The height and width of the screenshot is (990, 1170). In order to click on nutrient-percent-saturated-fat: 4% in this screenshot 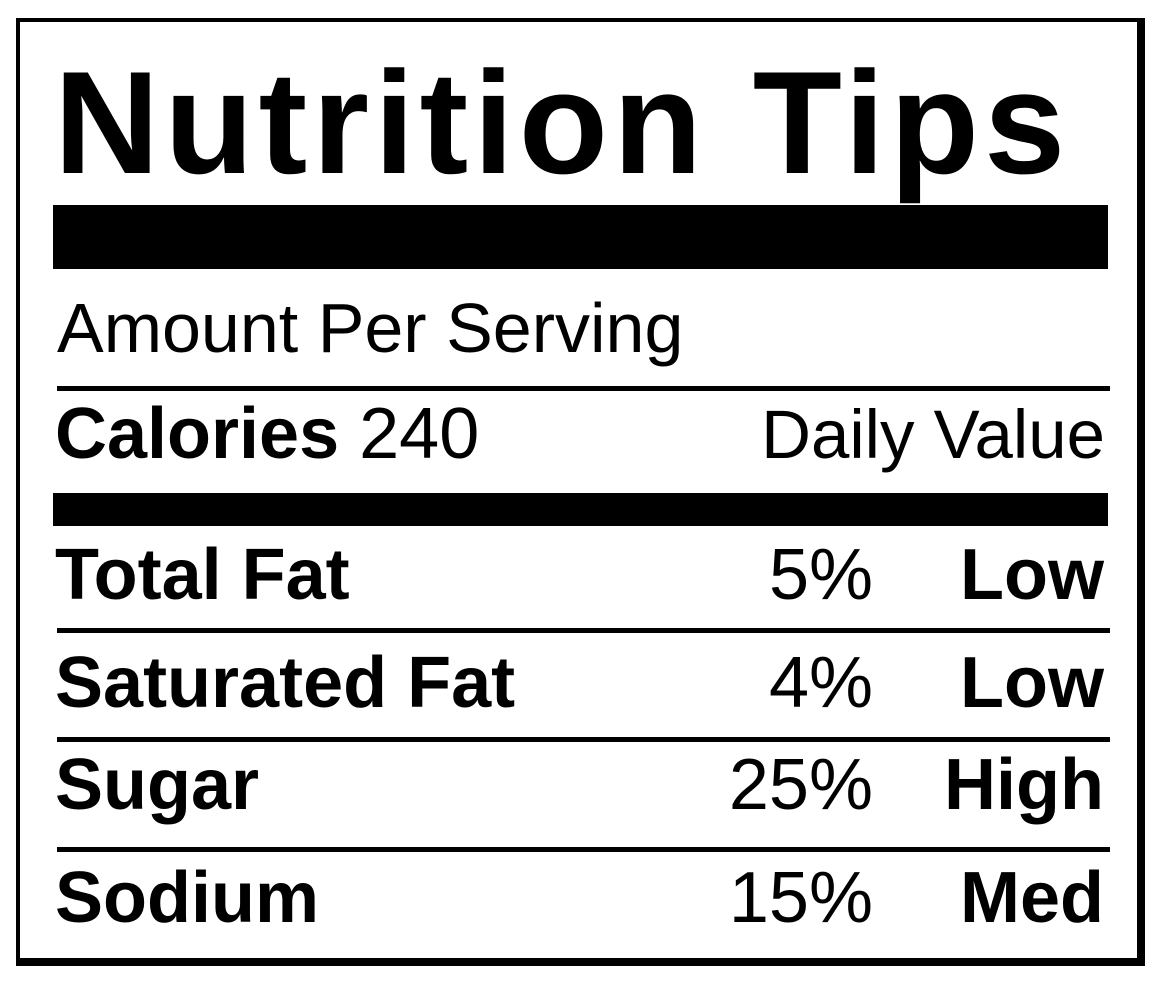, I will do `click(820, 683)`.